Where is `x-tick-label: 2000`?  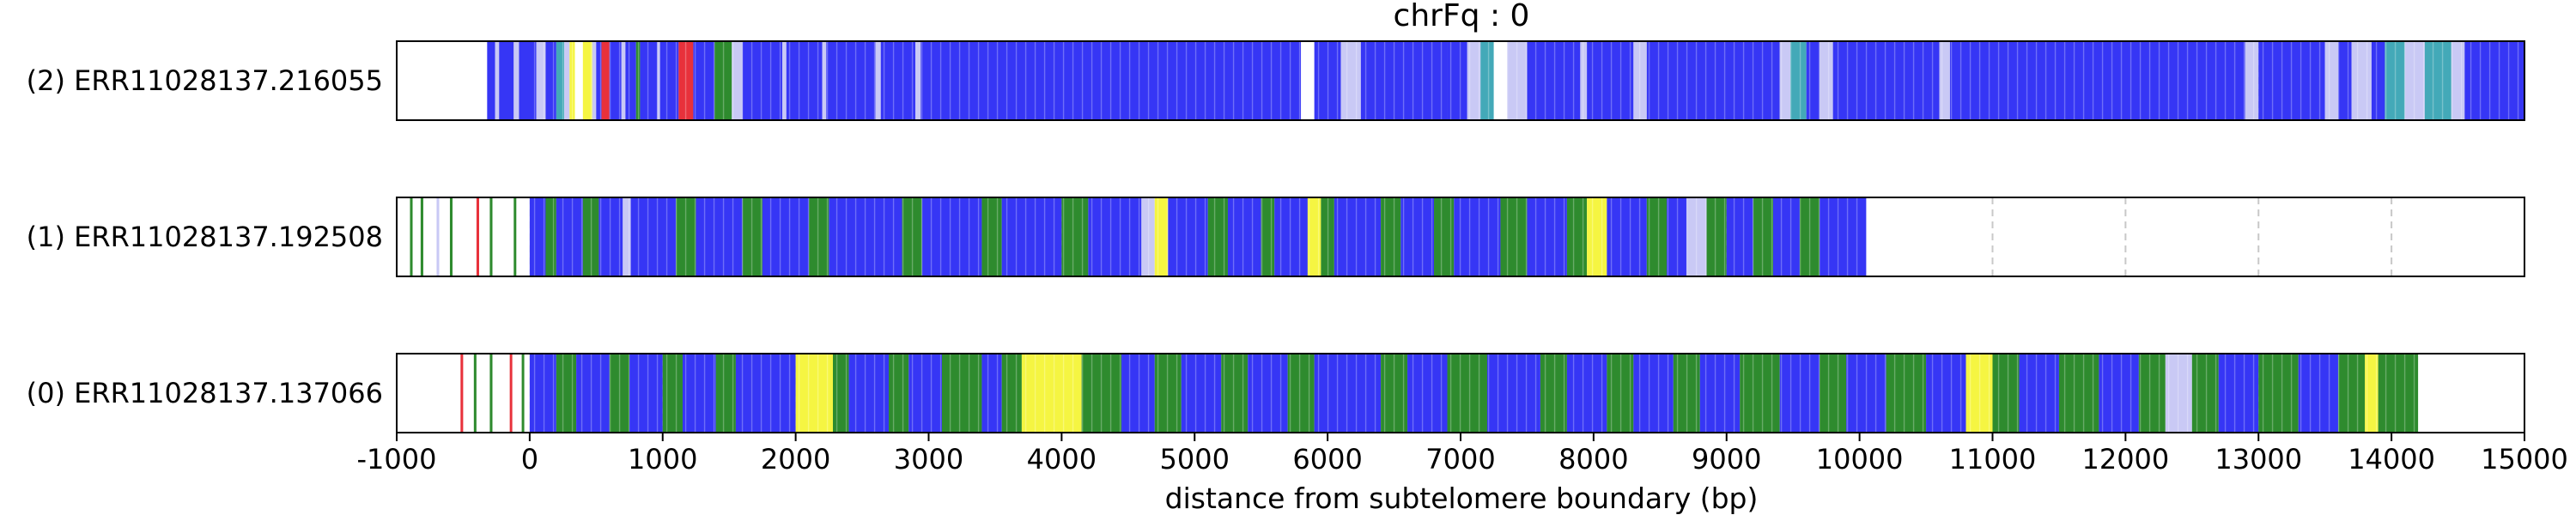
x-tick-label: 2000 is located at coordinates (795, 459).